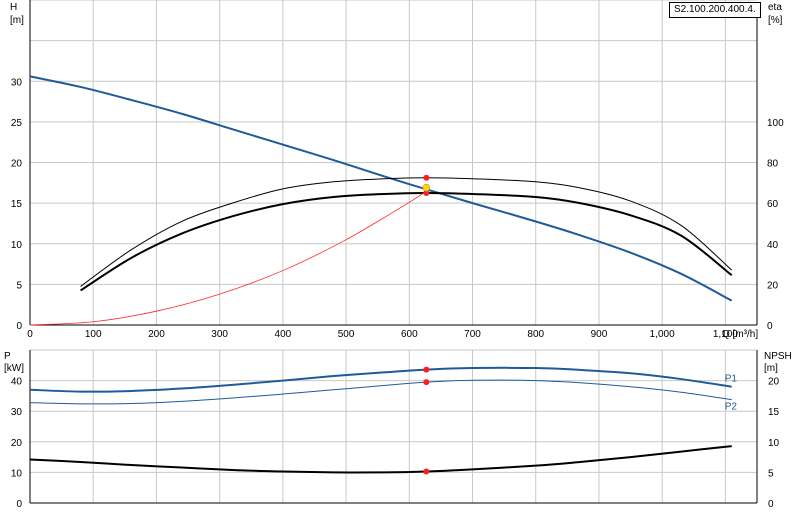 The width and height of the screenshot is (800, 525). I want to click on flow-tick-label: 600, so click(409, 334).